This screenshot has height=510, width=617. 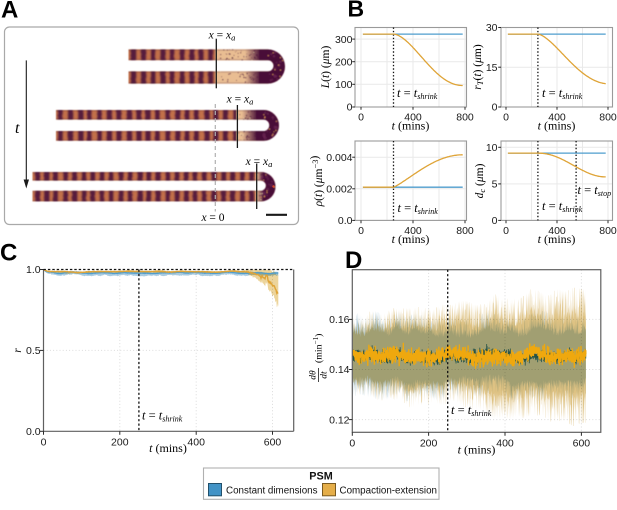 I want to click on svg-text: B, so click(x=356, y=11).